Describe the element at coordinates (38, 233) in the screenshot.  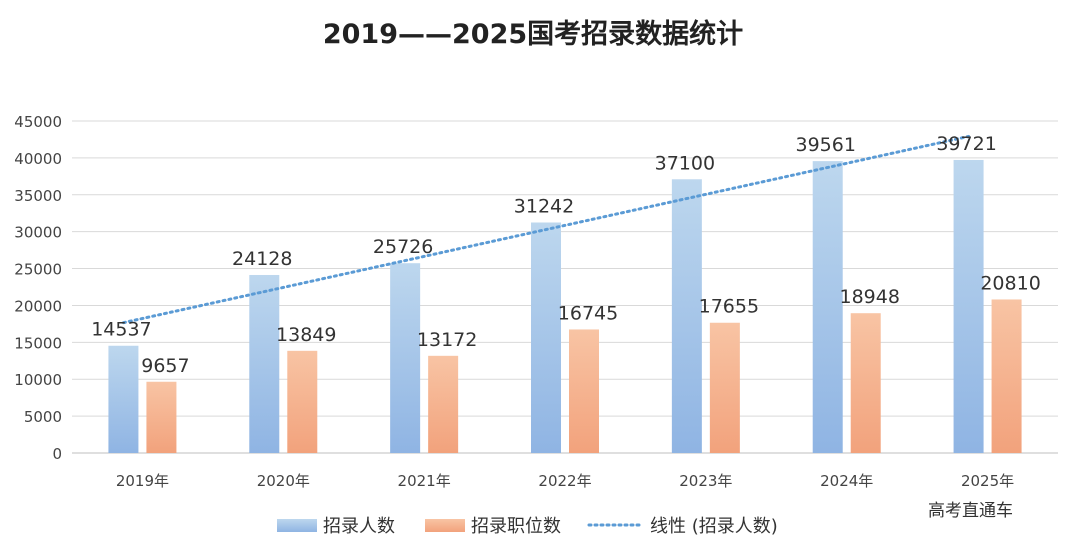
I see `y-tick-label: 30000` at that location.